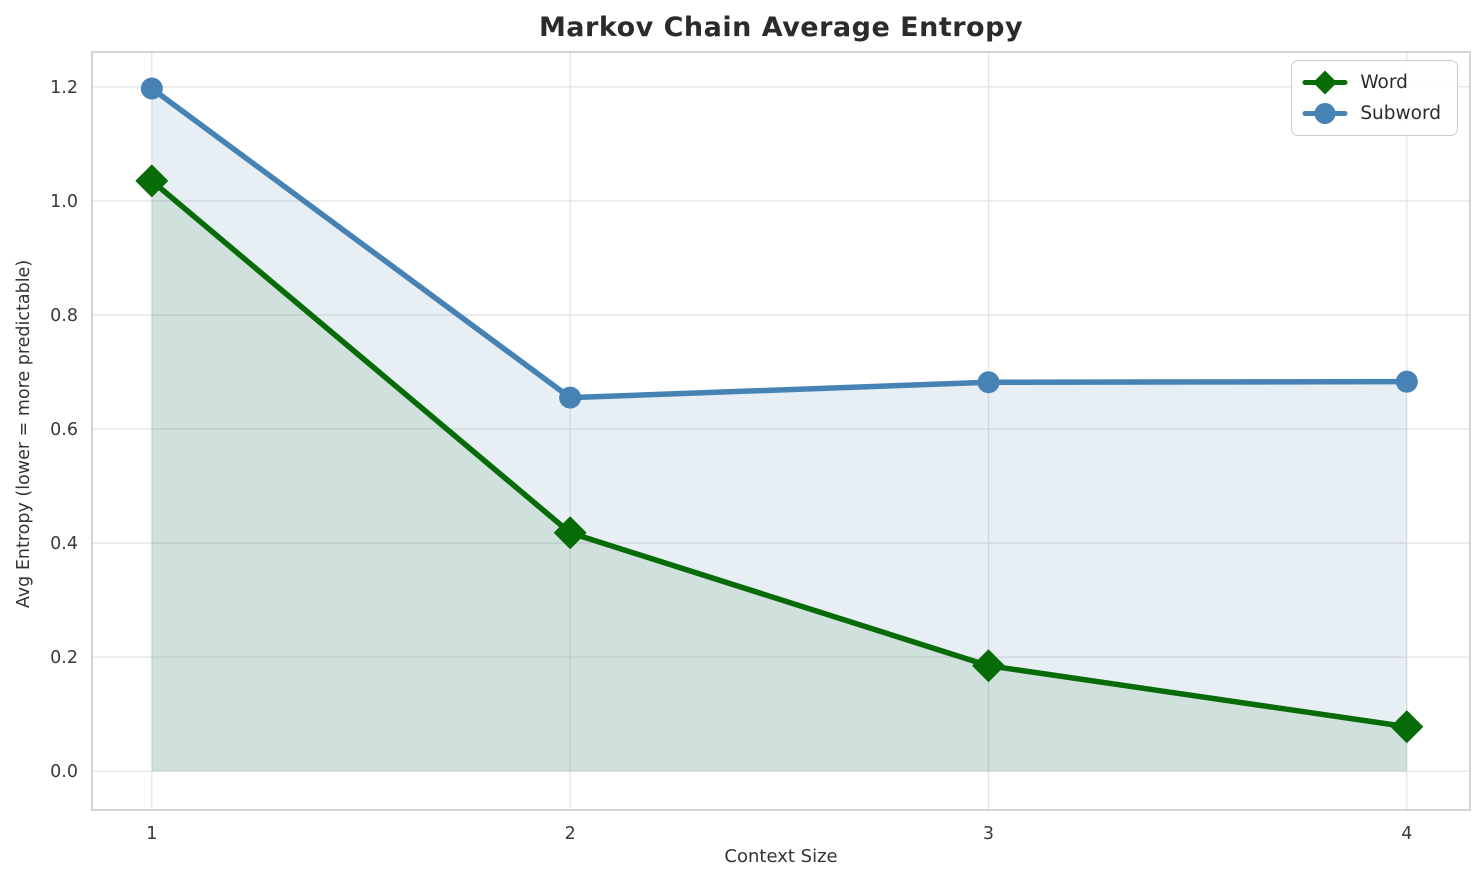  I want to click on y-tick-label: 0.4, so click(64, 544).